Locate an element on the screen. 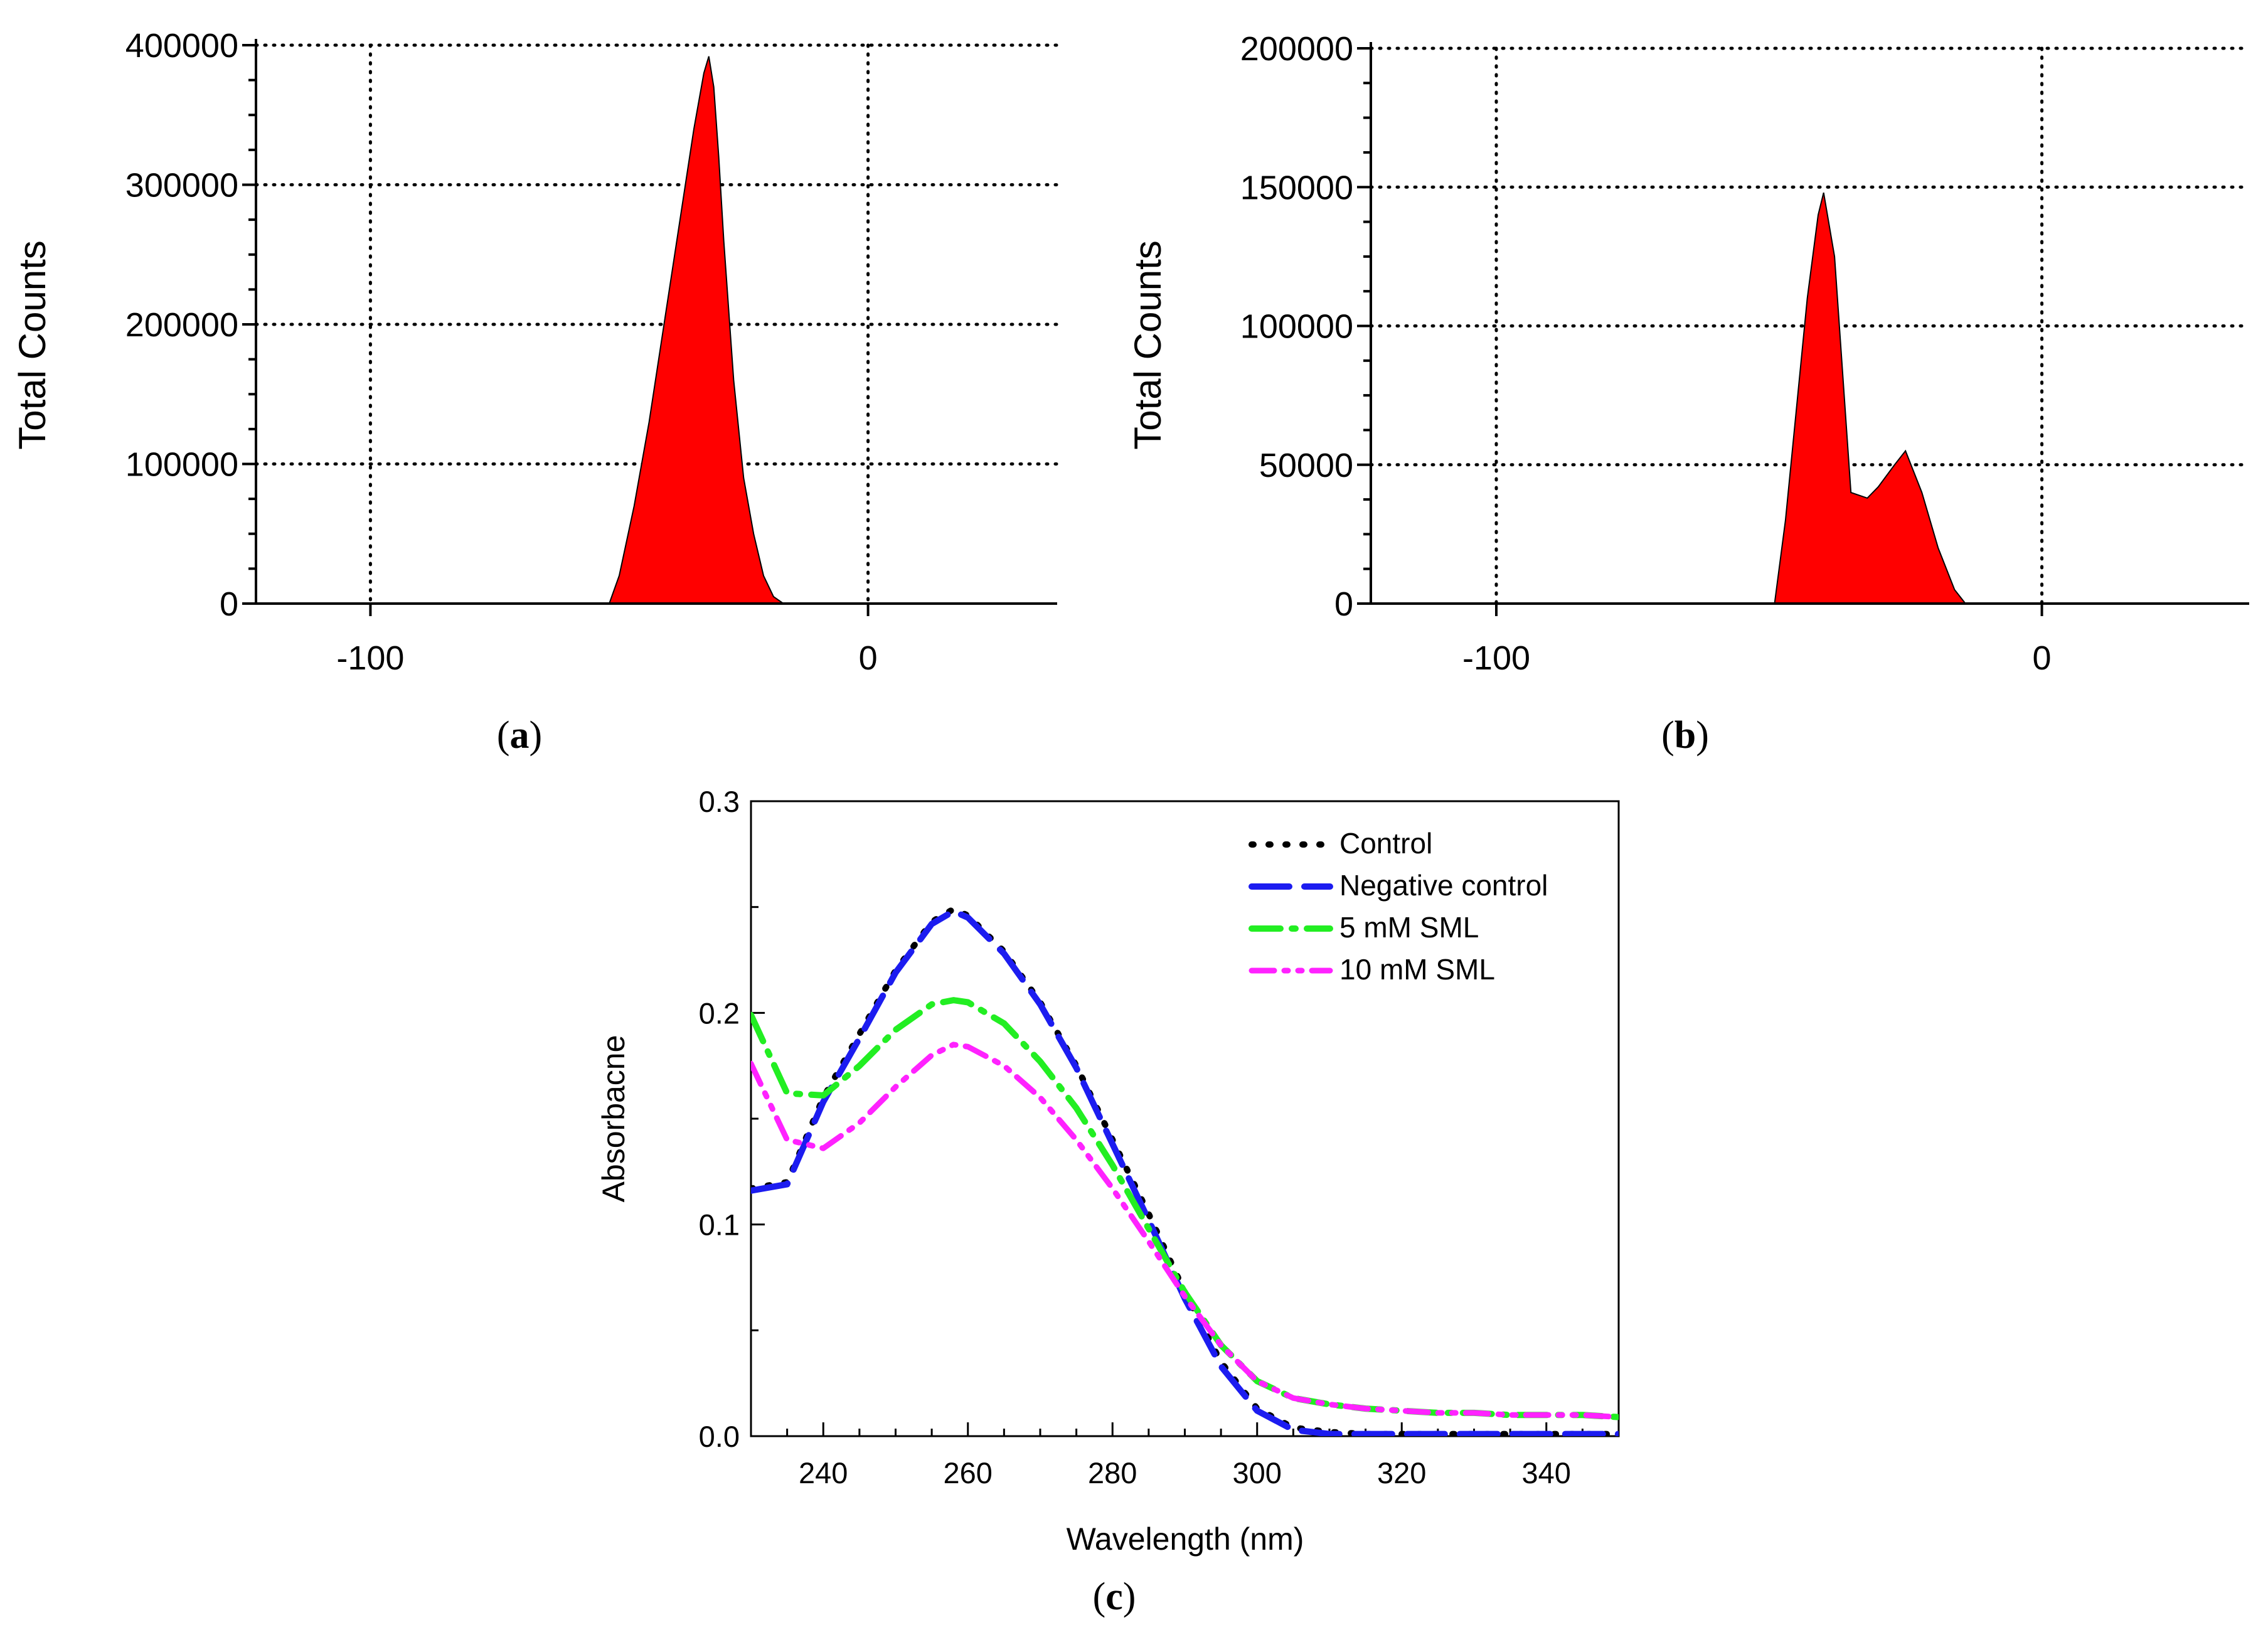 This screenshot has height=1625, width=2268. panel-a-grid is located at coordinates (656, 324).